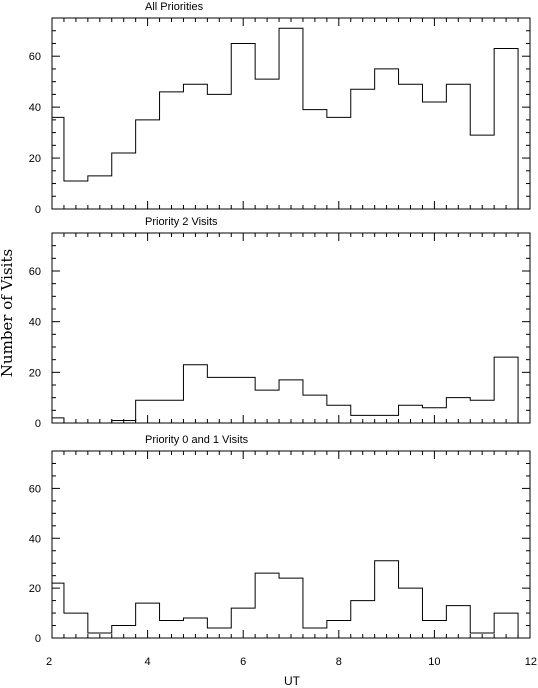 Image resolution: width=538 pixels, height=688 pixels. Describe the element at coordinates (174, 7) in the screenshot. I see `panel-title: All Priorities` at that location.